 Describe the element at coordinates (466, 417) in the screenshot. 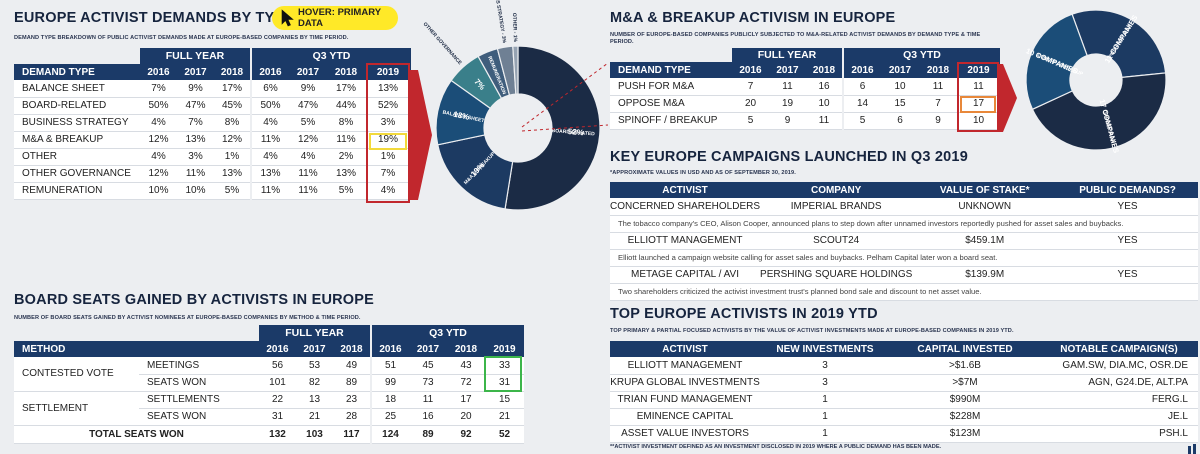

I see `cell-value: 20` at that location.